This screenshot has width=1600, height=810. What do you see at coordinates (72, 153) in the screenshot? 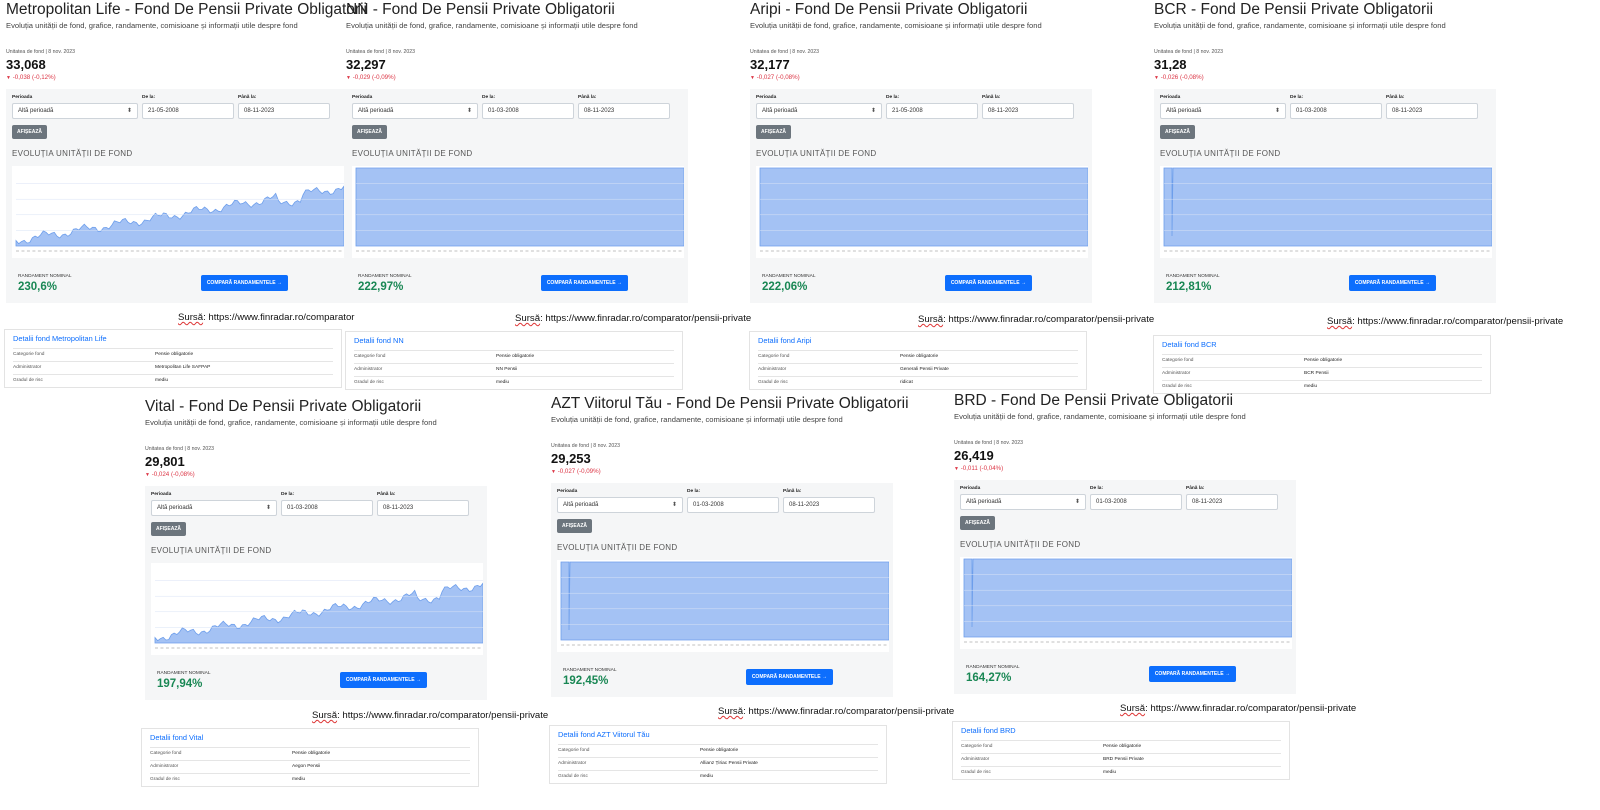
I see `chart-title: EVOLUȚIA UNITĂȚII DE FOND` at bounding box center [72, 153].